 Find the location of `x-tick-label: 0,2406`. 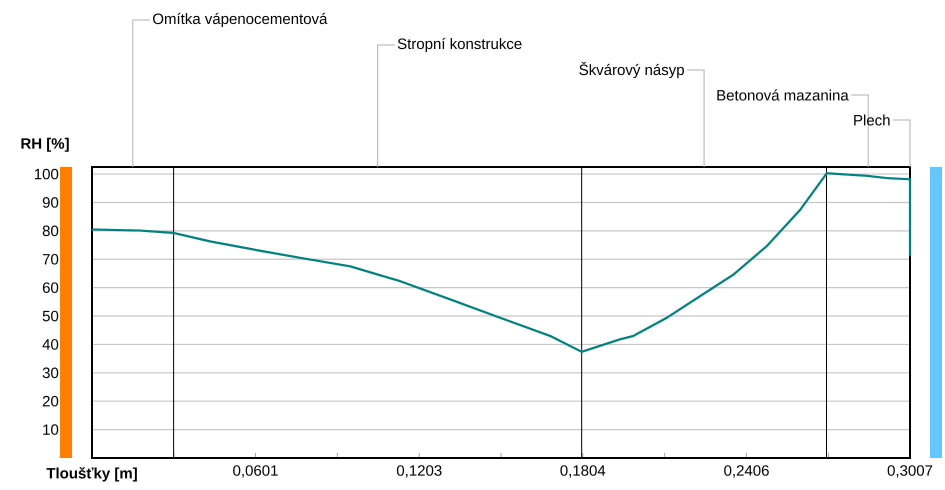

x-tick-label: 0,2406 is located at coordinates (746, 471).